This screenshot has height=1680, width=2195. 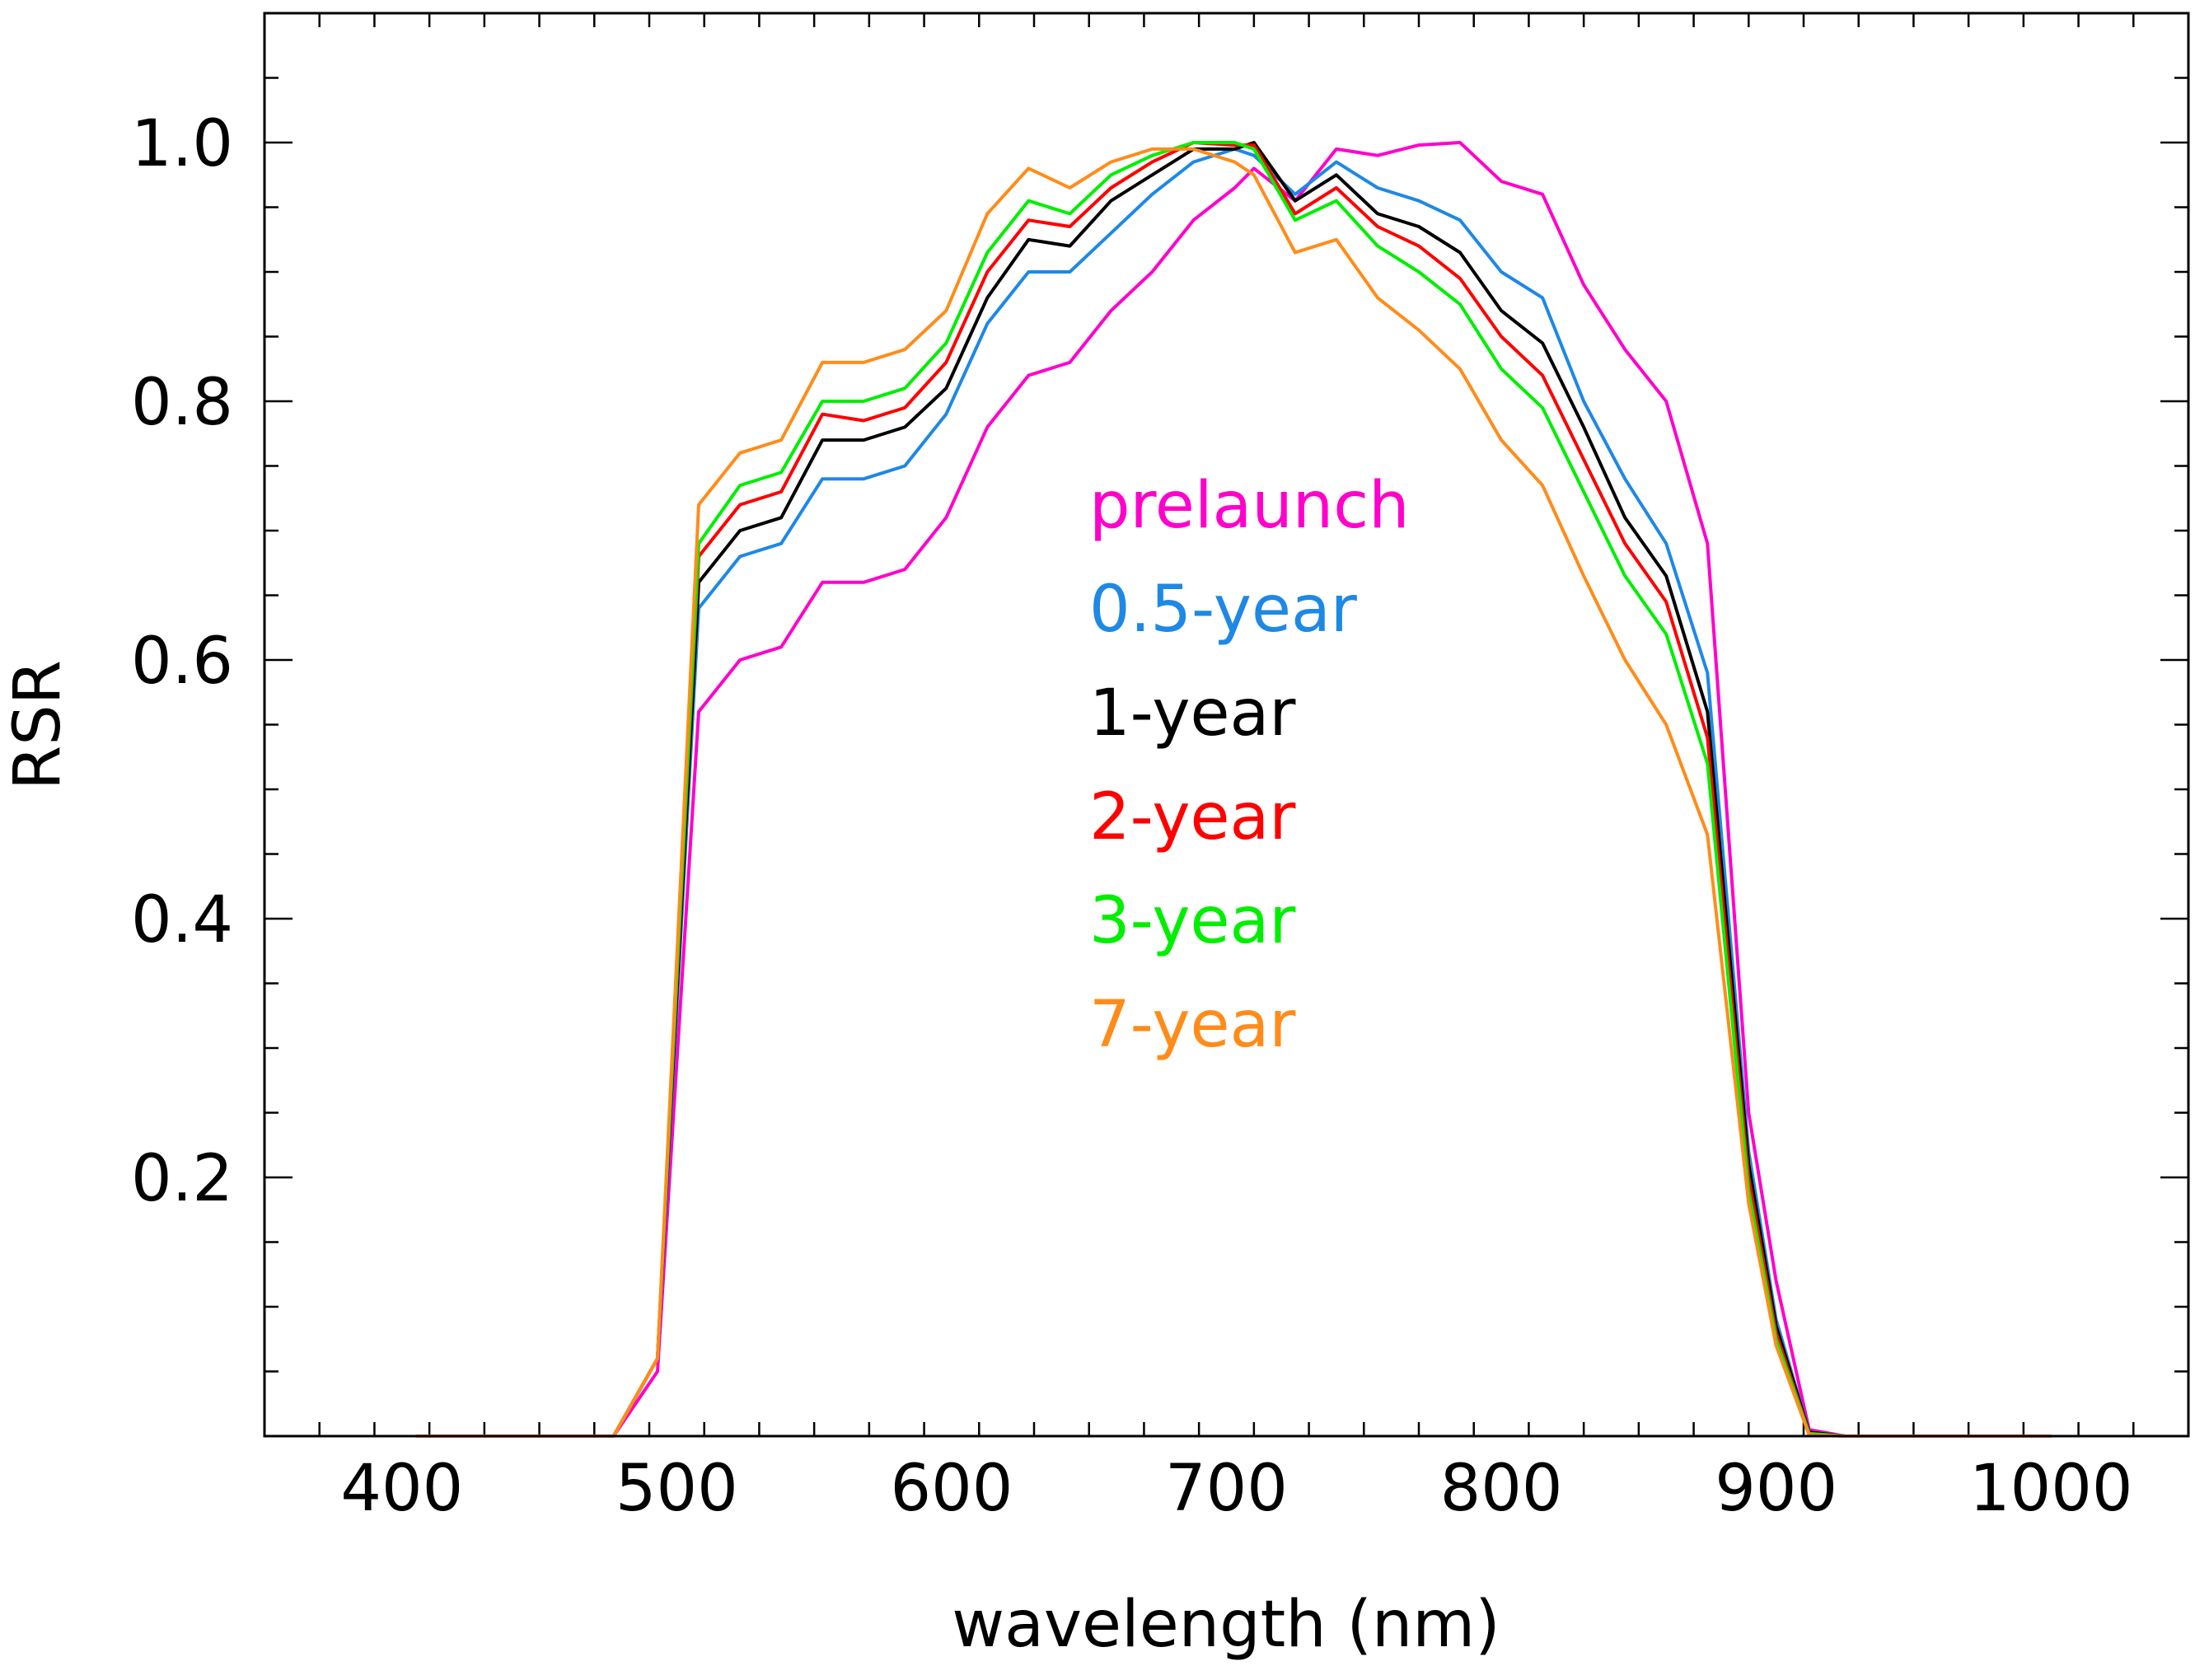 What do you see at coordinates (1223, 610) in the screenshot?
I see `legend-entry-0-5-year: 0.5-year` at bounding box center [1223, 610].